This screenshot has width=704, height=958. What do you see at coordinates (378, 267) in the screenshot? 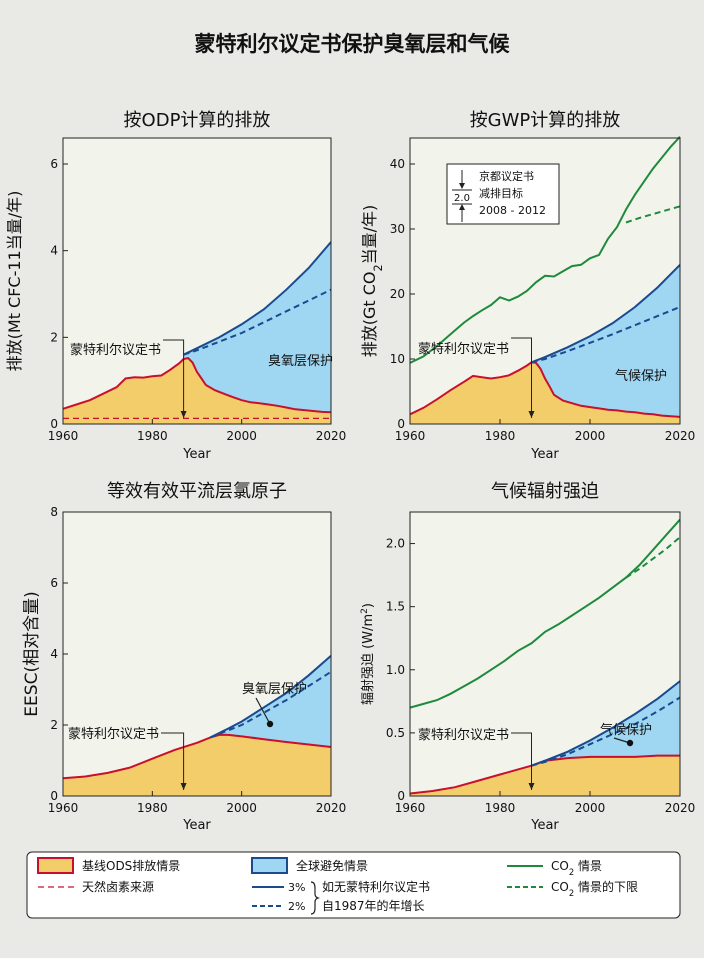
I see `y-axis-label-sub: 2` at bounding box center [378, 267].